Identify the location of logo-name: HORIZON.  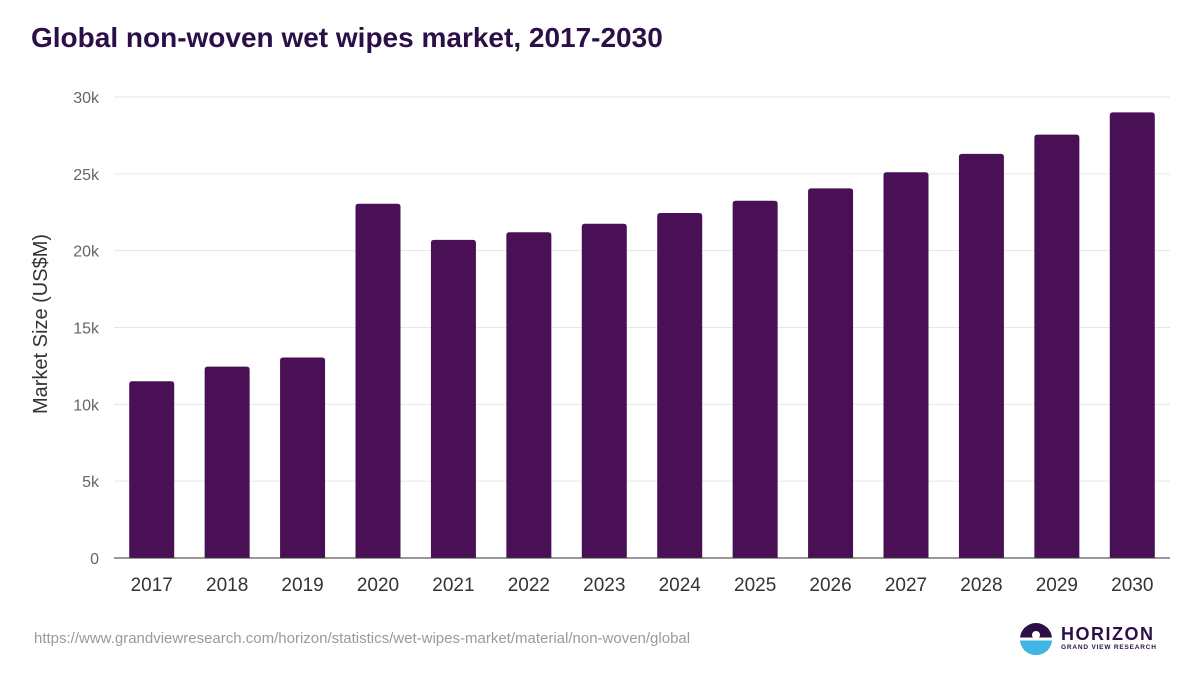
(1108, 634).